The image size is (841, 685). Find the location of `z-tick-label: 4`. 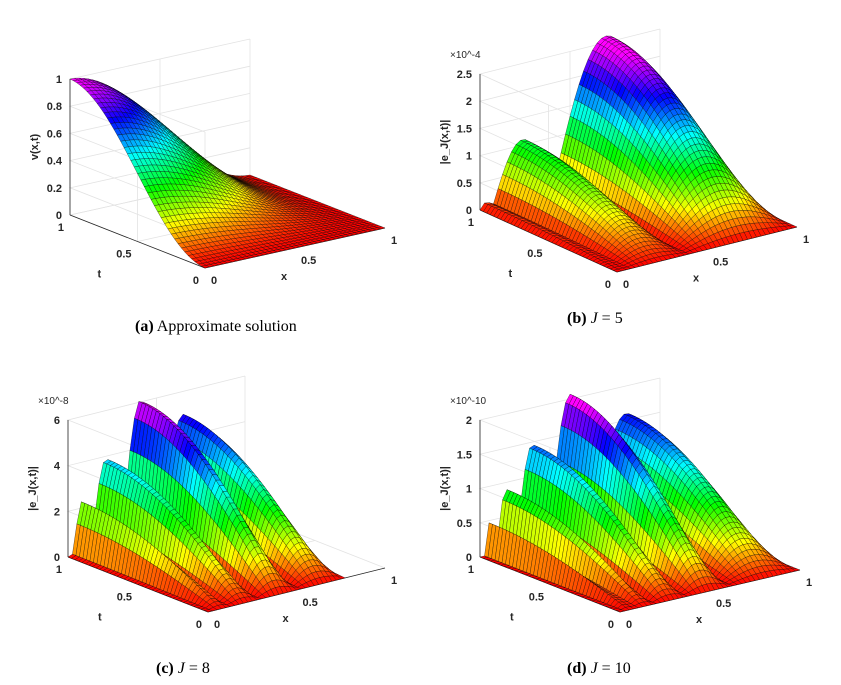

z-tick-label: 4 is located at coordinates (57, 467).